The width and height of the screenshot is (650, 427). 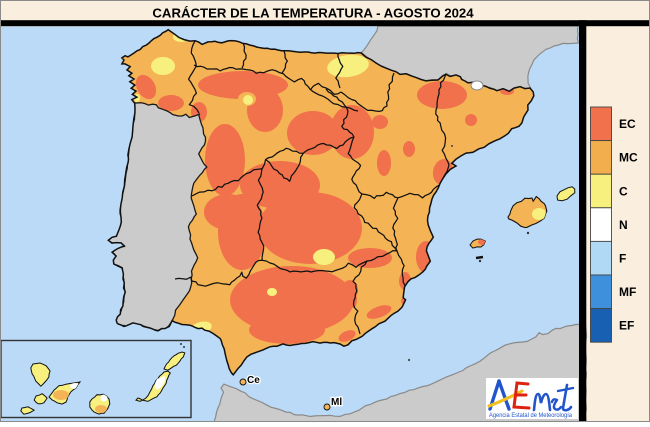 I want to click on svg-text: C, so click(x=623, y=191).